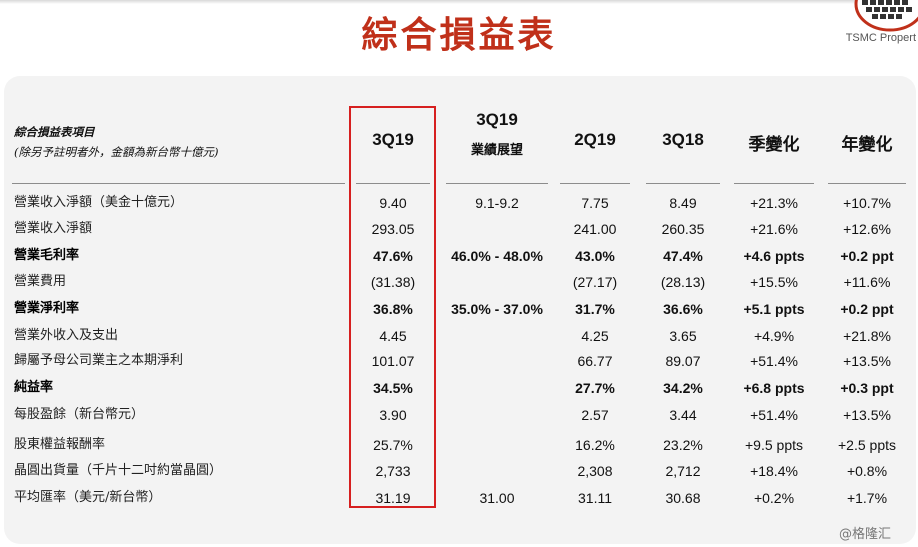 The width and height of the screenshot is (918, 547). Describe the element at coordinates (683, 309) in the screenshot. I see `table-cell: 36.6%` at that location.